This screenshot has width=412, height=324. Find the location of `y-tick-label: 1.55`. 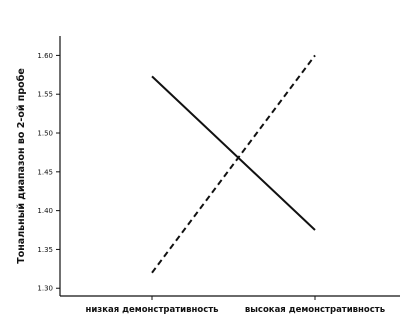

y-tick-label: 1.55 is located at coordinates (45, 95).